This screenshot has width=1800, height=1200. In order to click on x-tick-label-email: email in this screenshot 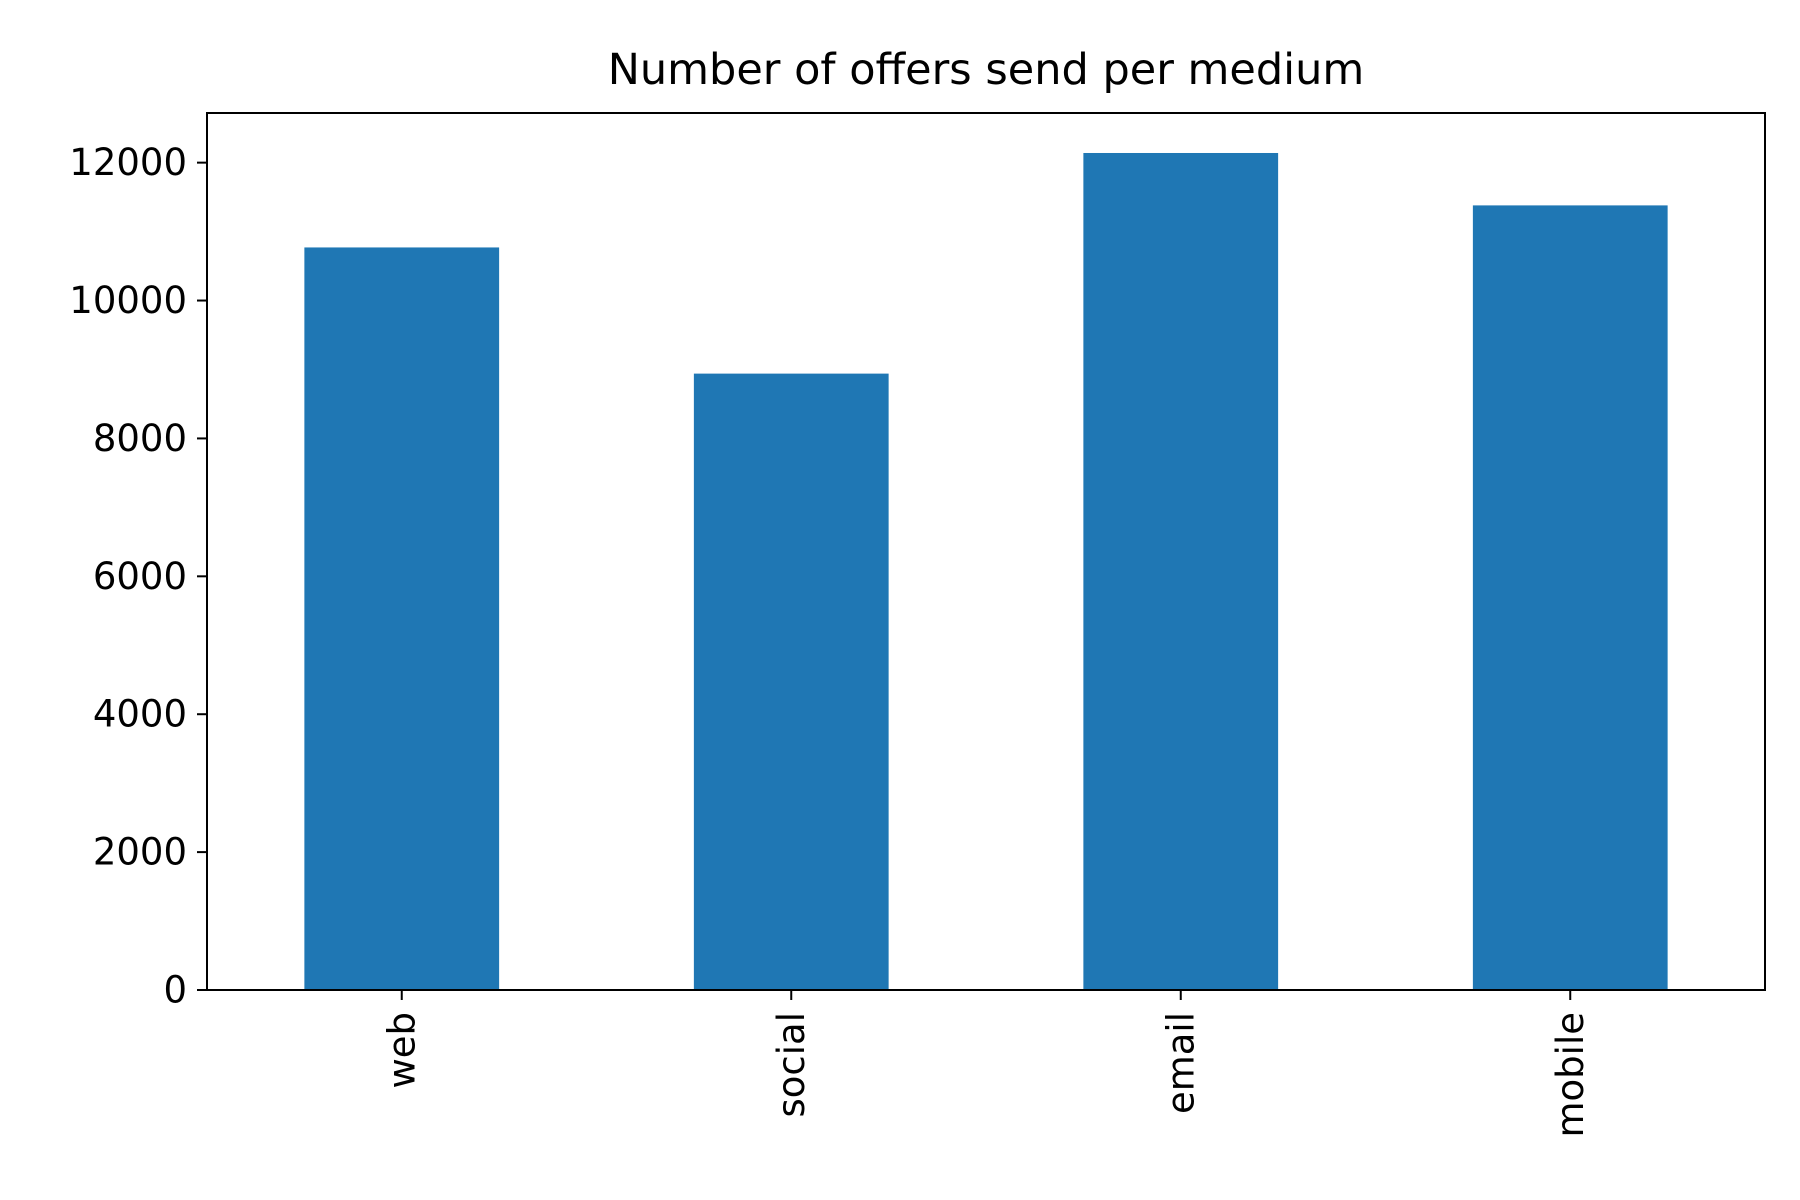, I will do `click(1180, 1063)`.